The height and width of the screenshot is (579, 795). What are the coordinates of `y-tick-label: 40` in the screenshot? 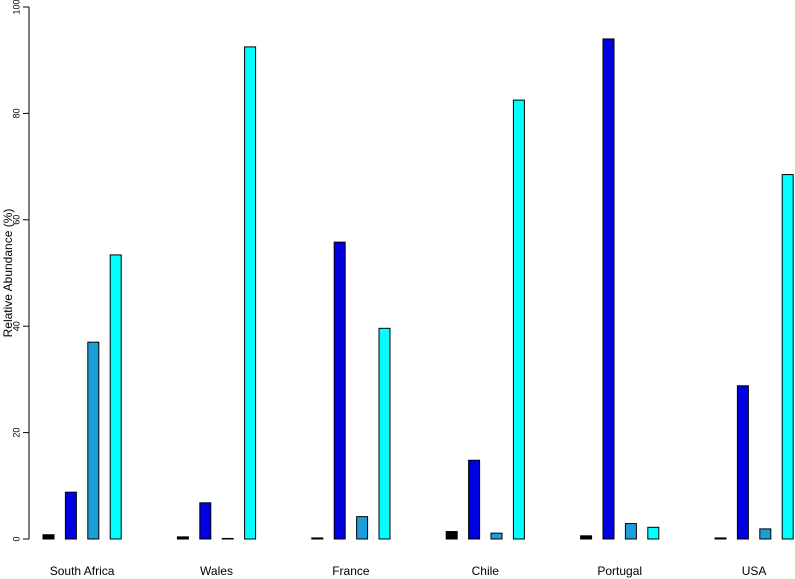 It's located at (16, 326).